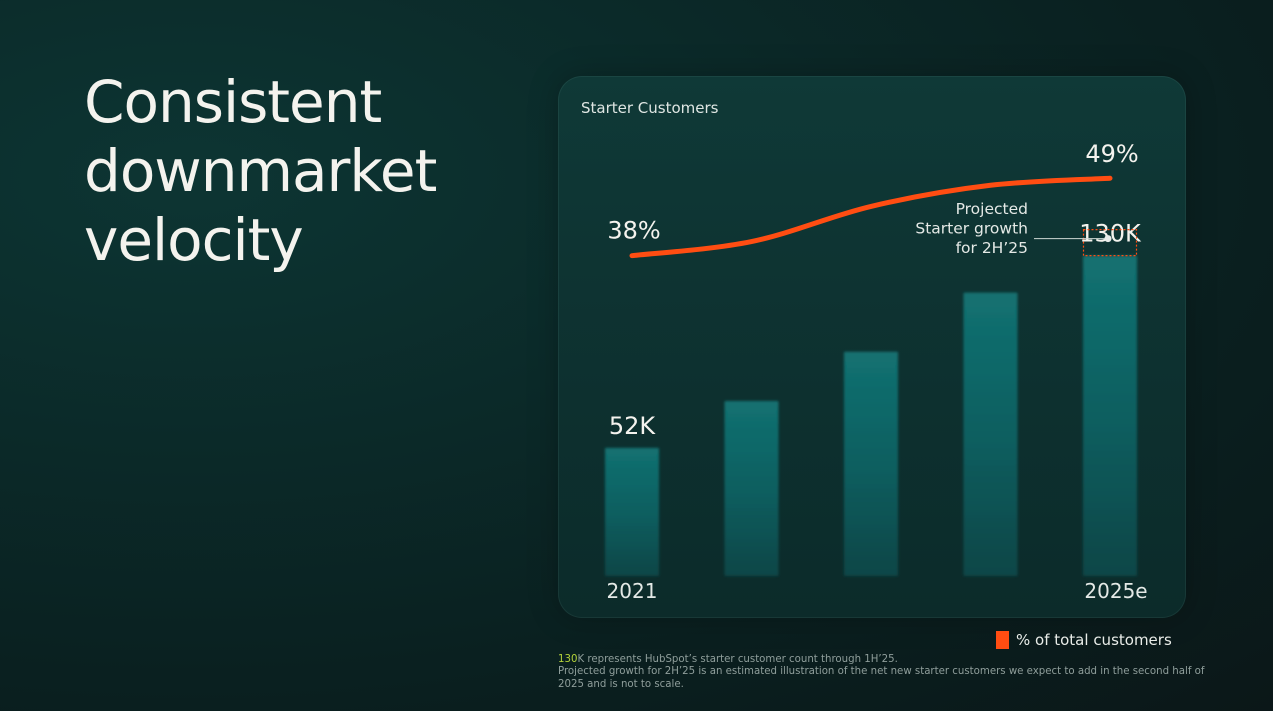  Describe the element at coordinates (1111, 154) in the screenshot. I see `line-value-label: 49%` at that location.